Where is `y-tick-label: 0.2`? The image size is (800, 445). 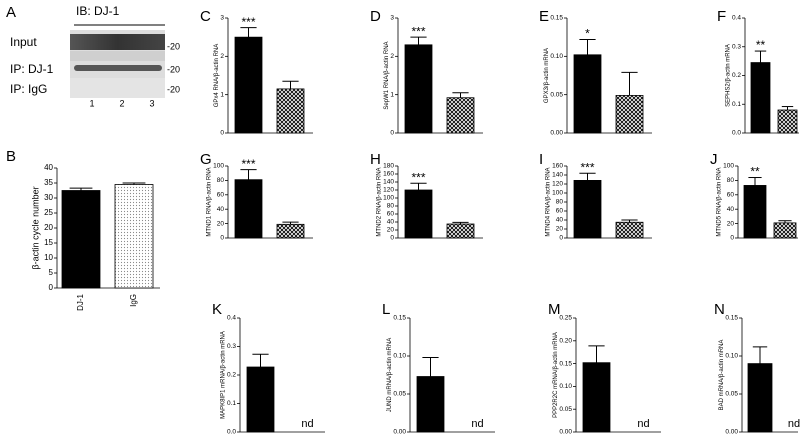 y-tick-label: 0.2 is located at coordinates (736, 75).